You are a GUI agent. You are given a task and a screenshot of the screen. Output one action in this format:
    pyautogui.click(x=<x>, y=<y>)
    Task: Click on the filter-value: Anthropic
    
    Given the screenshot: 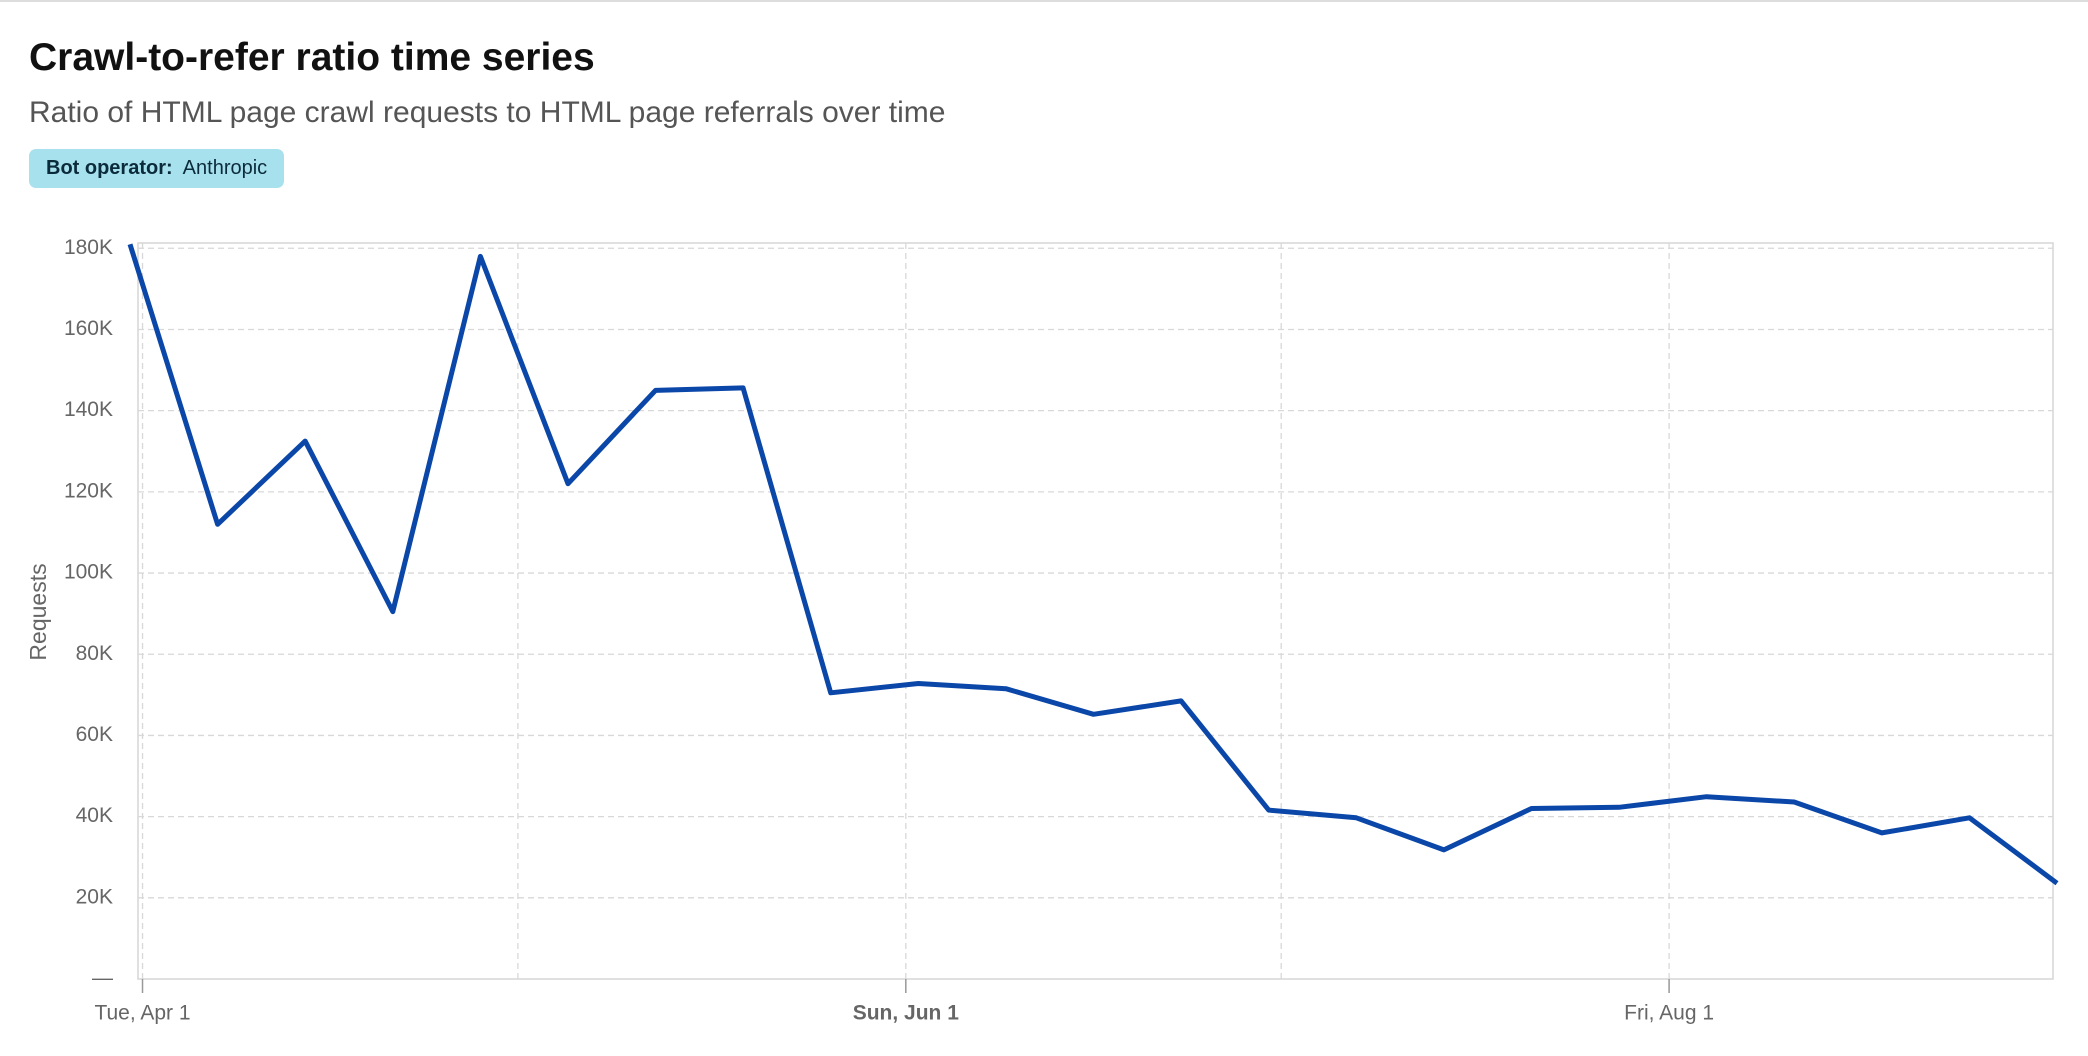 What is the action you would take?
    pyautogui.click(x=225, y=168)
    